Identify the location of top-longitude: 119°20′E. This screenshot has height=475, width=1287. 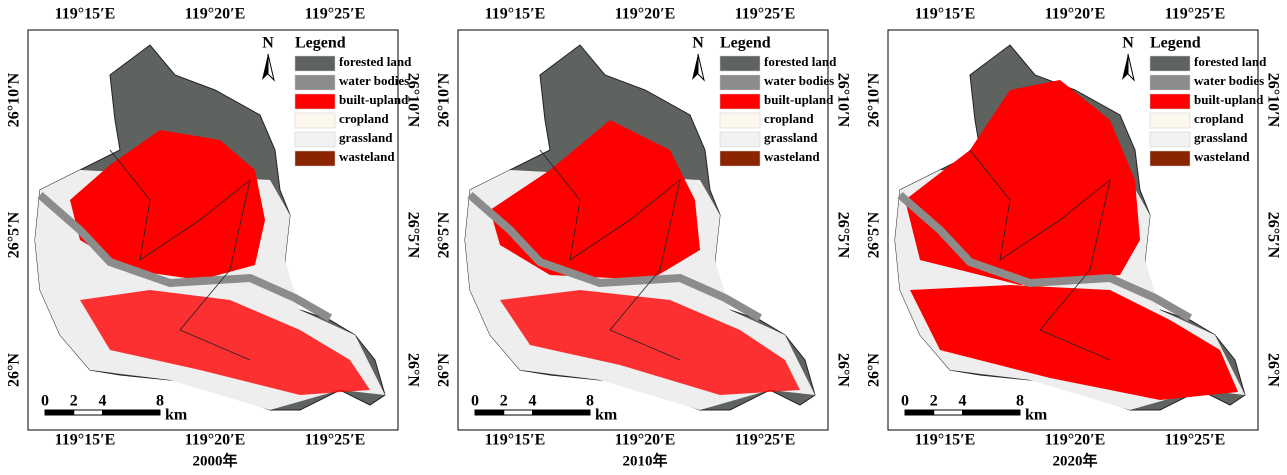
(215, 14).